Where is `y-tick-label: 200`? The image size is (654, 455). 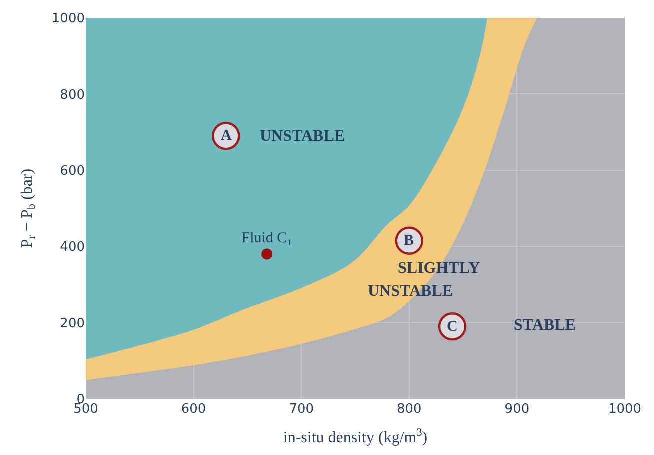
y-tick-label: 200 is located at coordinates (72, 324).